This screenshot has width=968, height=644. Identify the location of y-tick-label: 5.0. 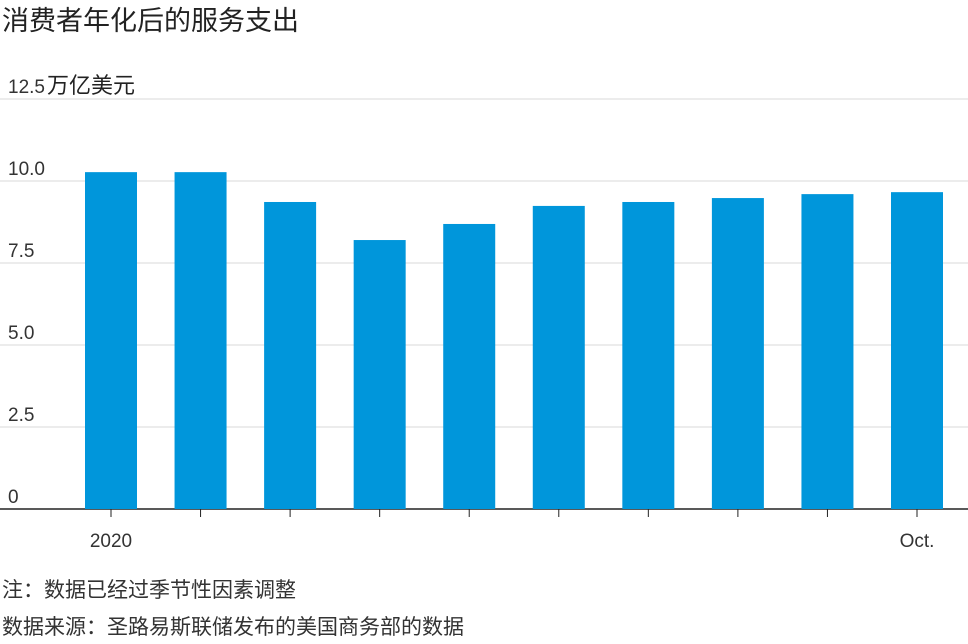
(21, 333).